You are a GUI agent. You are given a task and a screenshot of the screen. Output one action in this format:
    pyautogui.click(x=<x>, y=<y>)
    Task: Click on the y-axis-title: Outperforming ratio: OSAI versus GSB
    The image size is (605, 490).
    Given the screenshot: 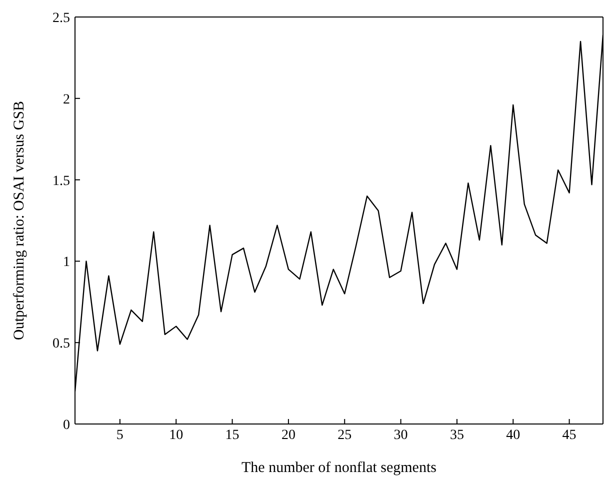 What is the action you would take?
    pyautogui.click(x=19, y=220)
    